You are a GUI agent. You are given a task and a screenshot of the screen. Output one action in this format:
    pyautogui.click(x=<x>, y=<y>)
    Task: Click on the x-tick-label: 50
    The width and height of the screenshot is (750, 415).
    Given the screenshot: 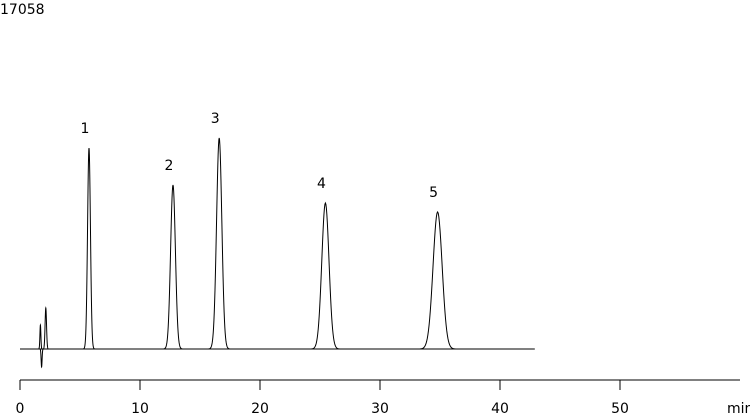 What is the action you would take?
    pyautogui.click(x=620, y=408)
    